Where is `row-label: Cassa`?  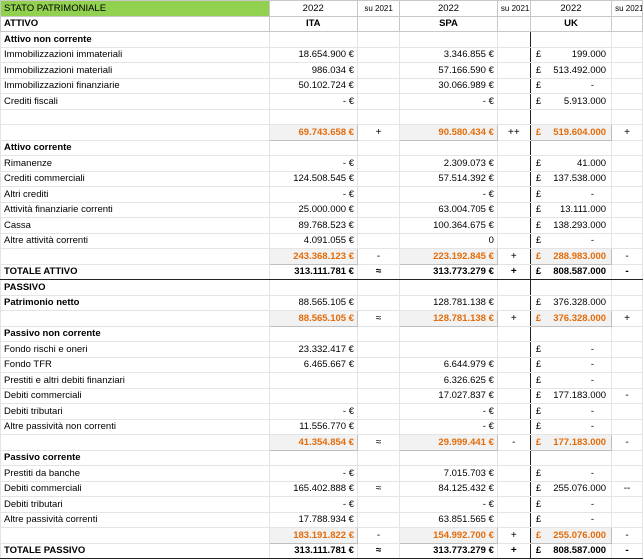
row-label: Cassa is located at coordinates (135, 225).